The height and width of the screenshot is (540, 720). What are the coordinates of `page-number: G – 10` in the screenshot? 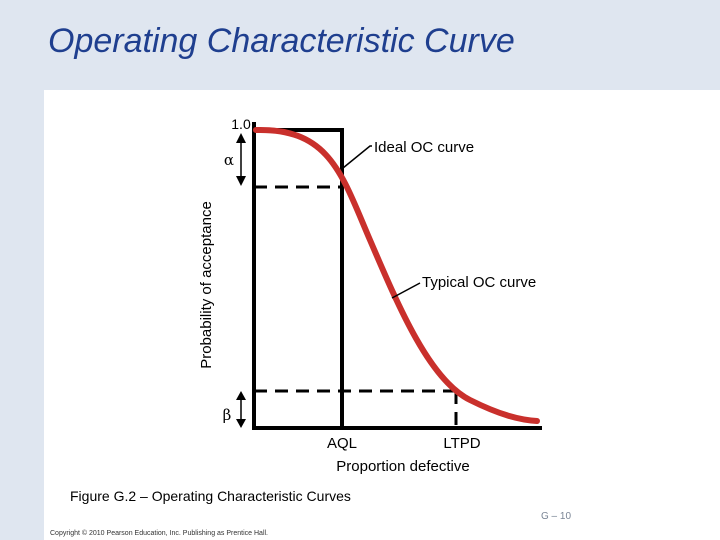 It's located at (556, 516).